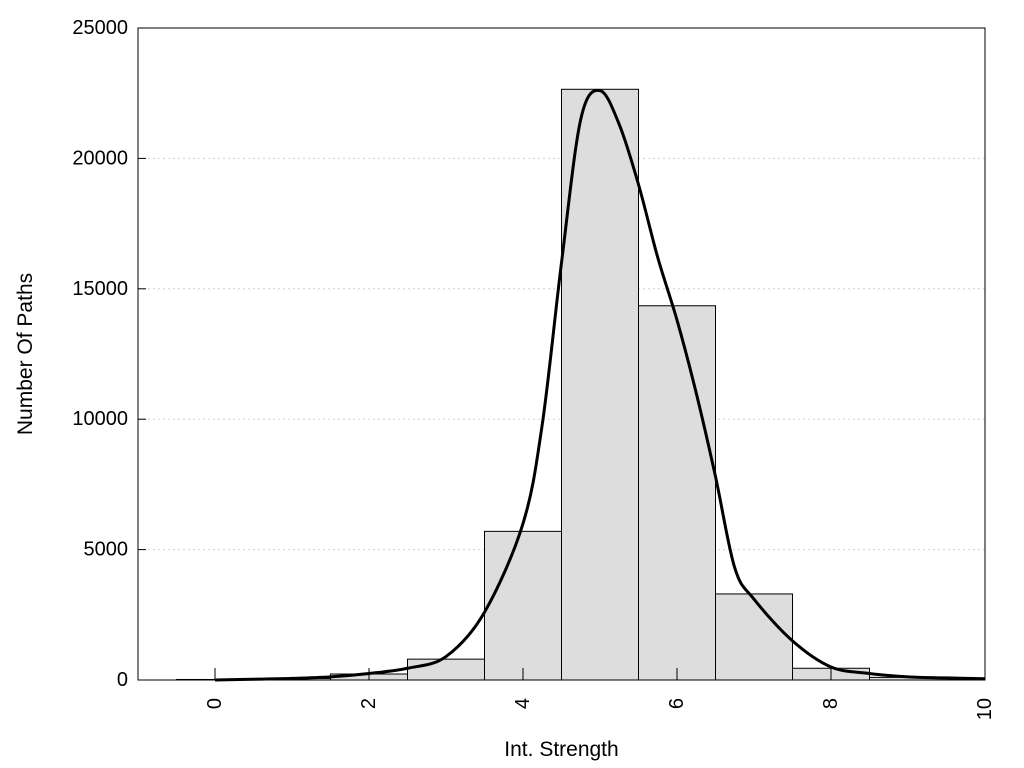 This screenshot has height=768, width=1024. Describe the element at coordinates (600, 694) in the screenshot. I see `x-axis-ticks: 0 2 4 6 8 10` at that location.